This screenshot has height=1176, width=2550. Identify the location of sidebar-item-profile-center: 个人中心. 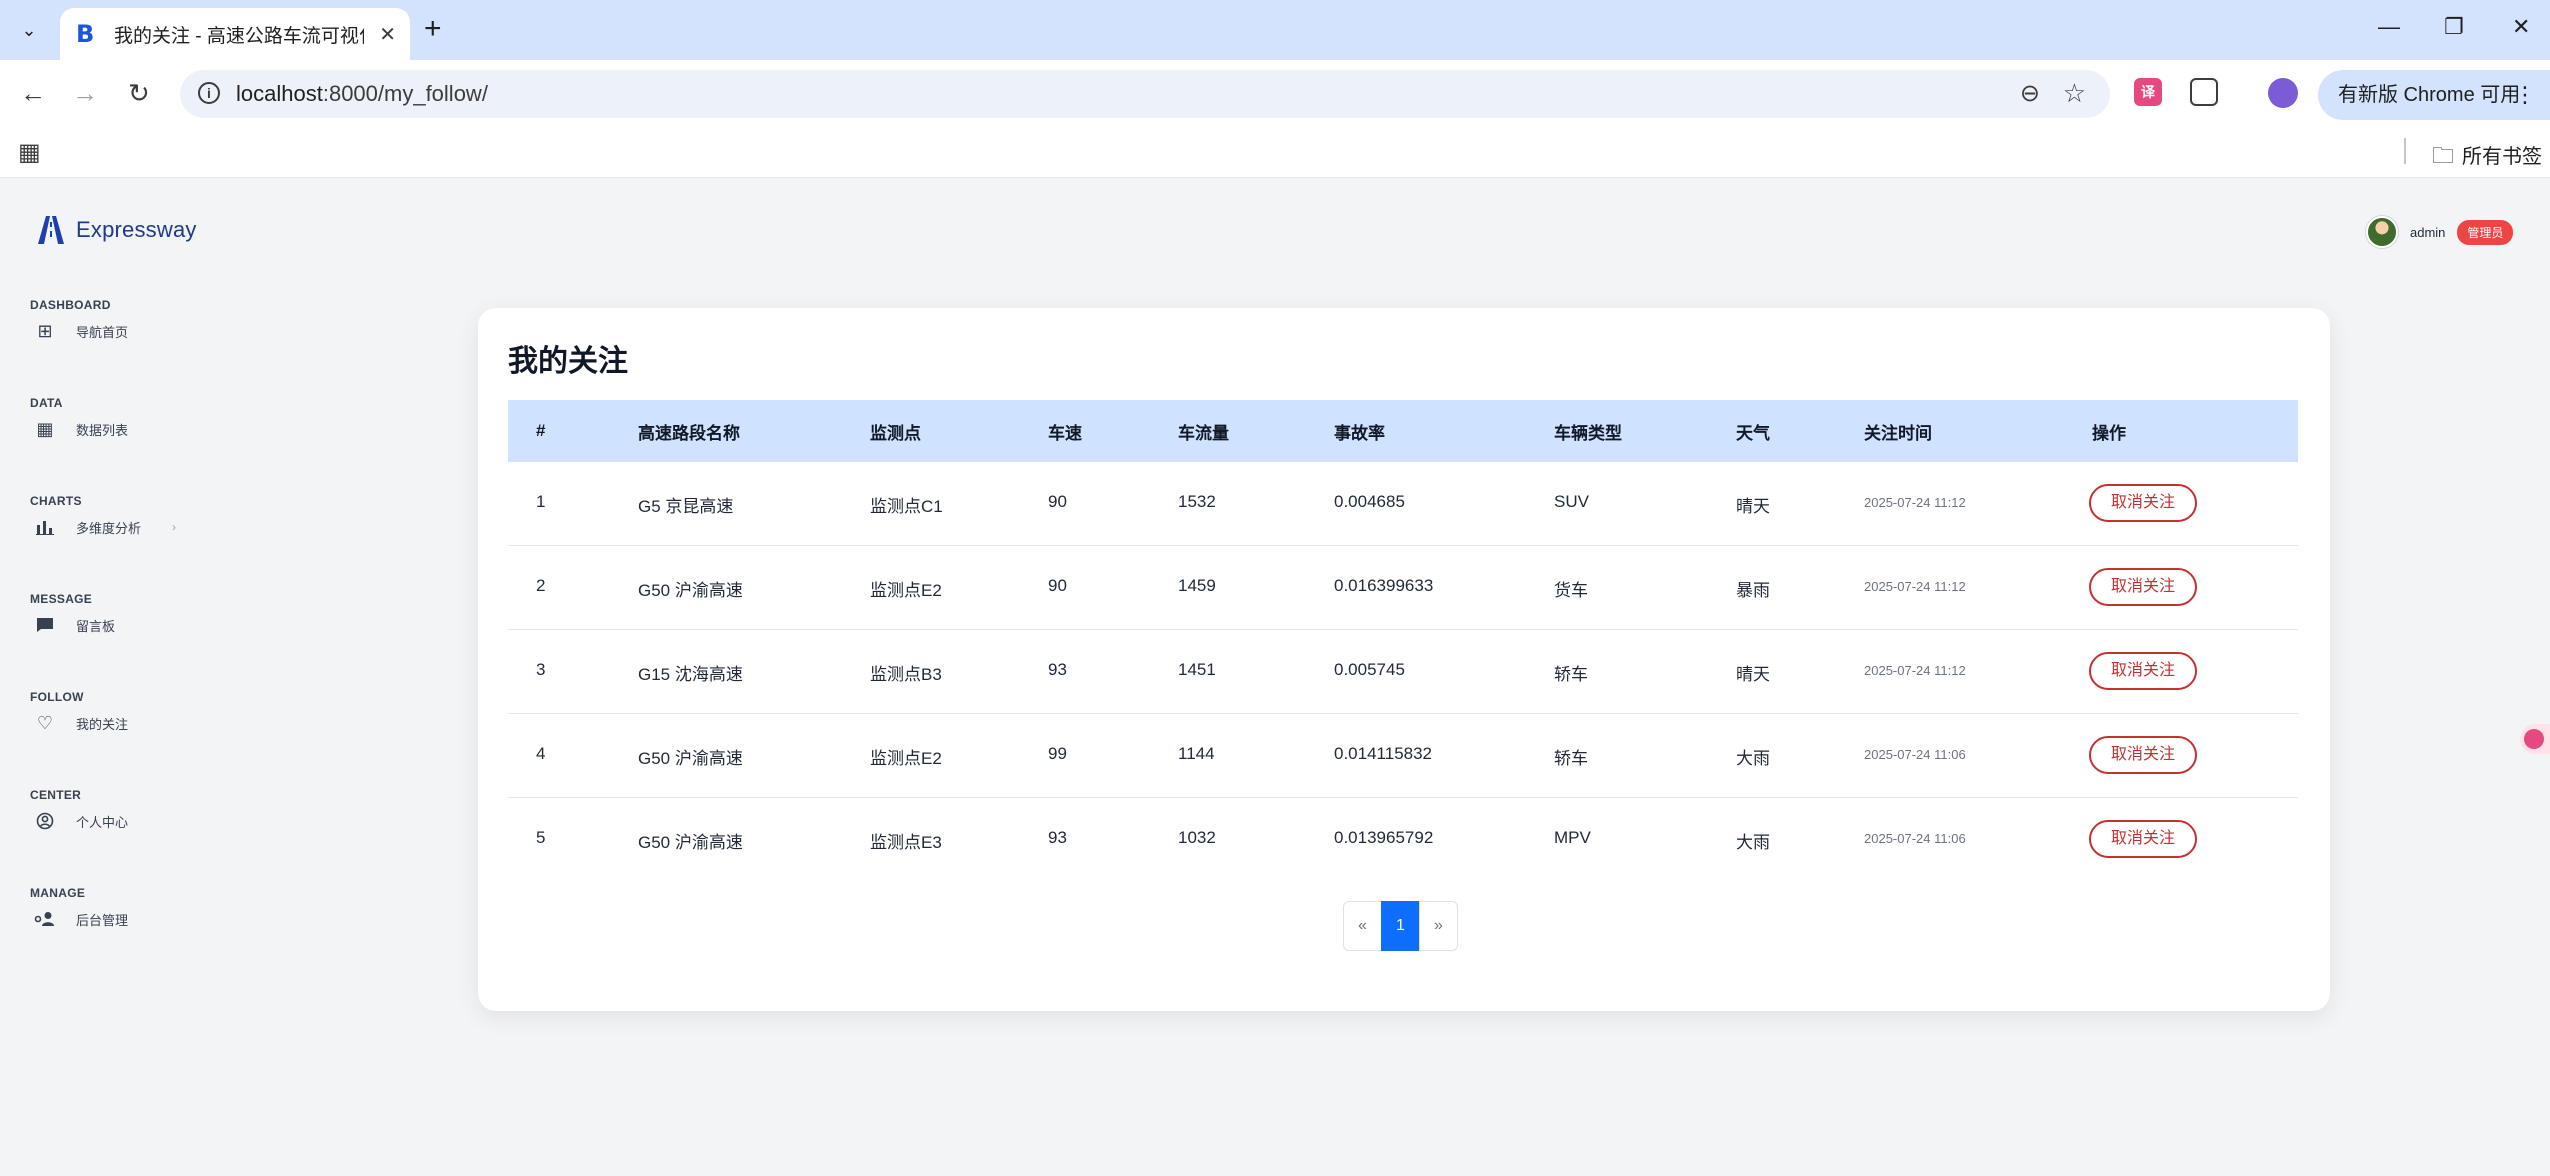
(109, 821).